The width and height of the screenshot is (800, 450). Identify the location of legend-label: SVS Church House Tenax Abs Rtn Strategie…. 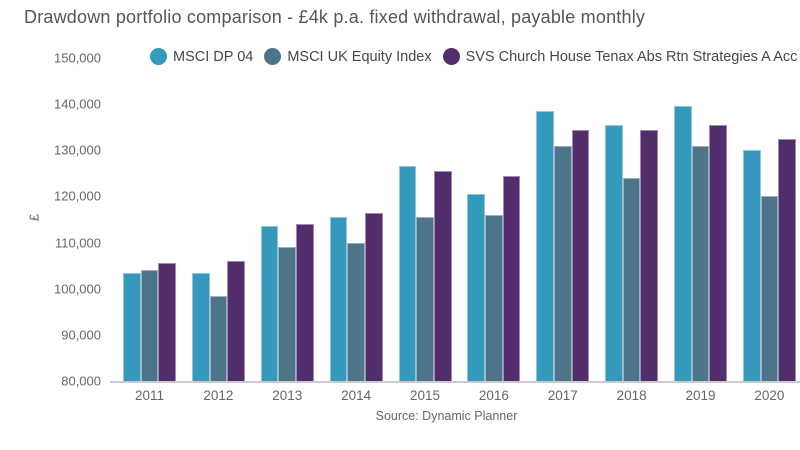
(631, 56).